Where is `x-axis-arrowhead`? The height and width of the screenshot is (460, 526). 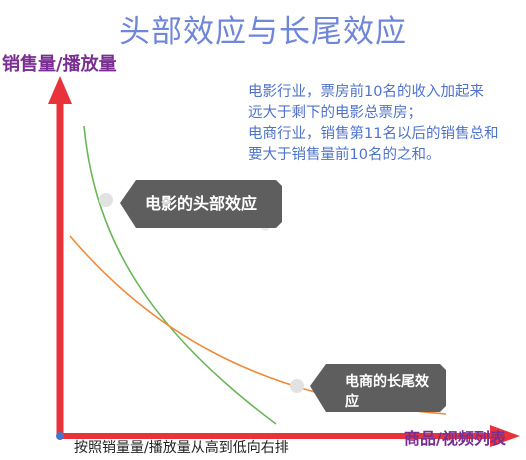 x-axis-arrowhead is located at coordinates (505, 436).